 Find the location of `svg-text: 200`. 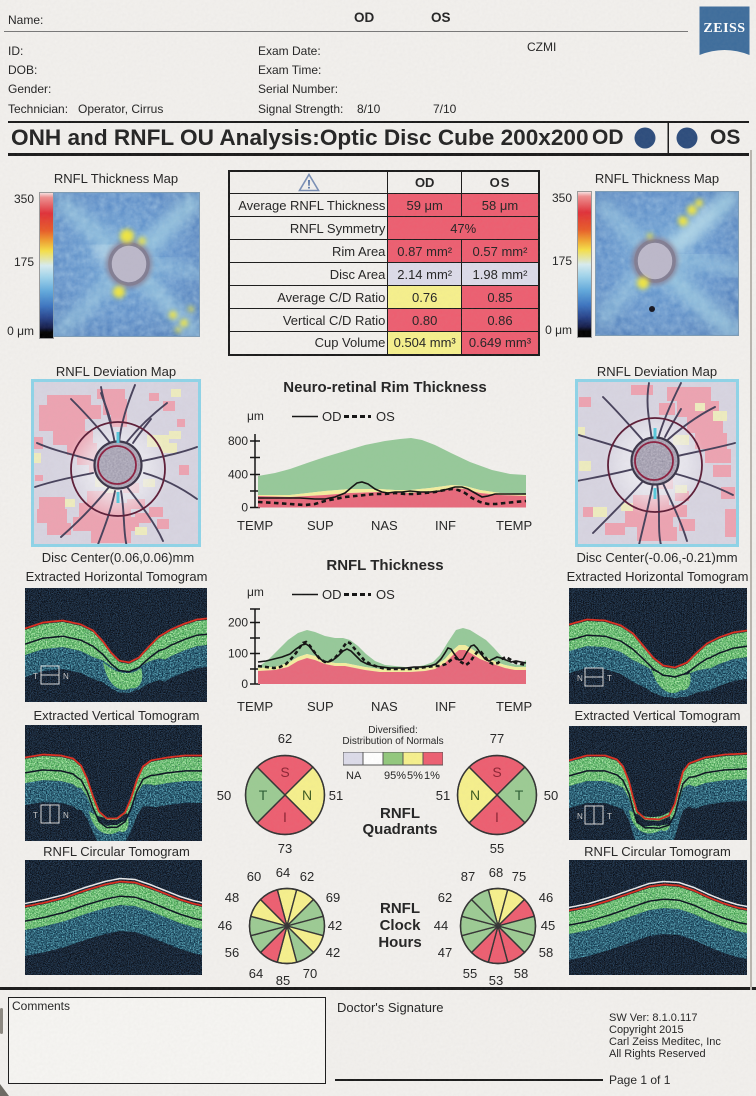

svg-text: 200 is located at coordinates (238, 623).